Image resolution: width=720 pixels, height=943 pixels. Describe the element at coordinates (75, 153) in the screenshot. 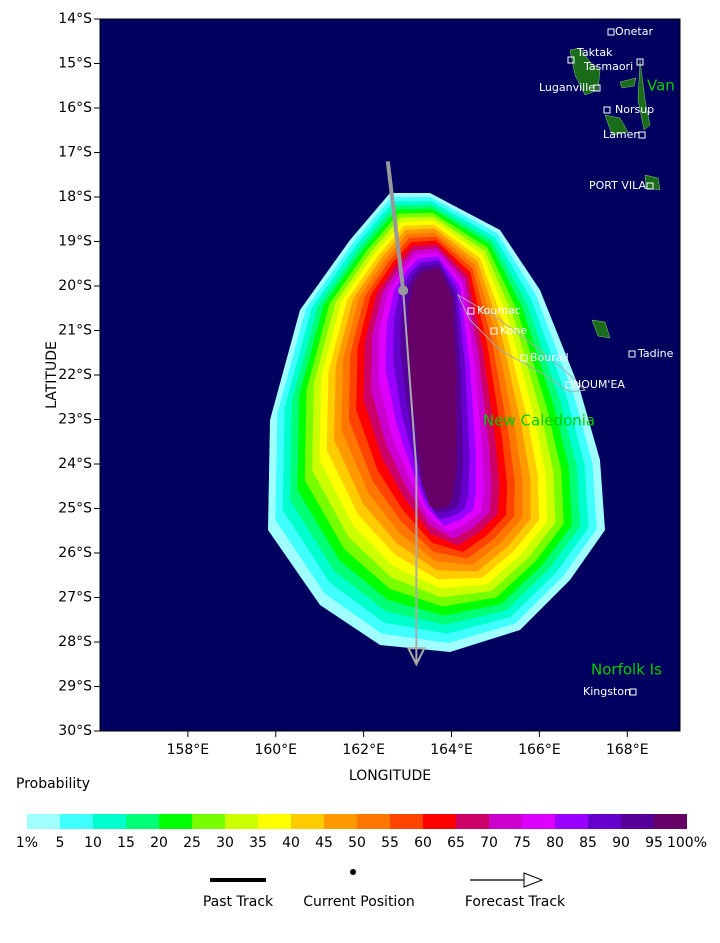

I see `y-tick-label: 17°S` at that location.